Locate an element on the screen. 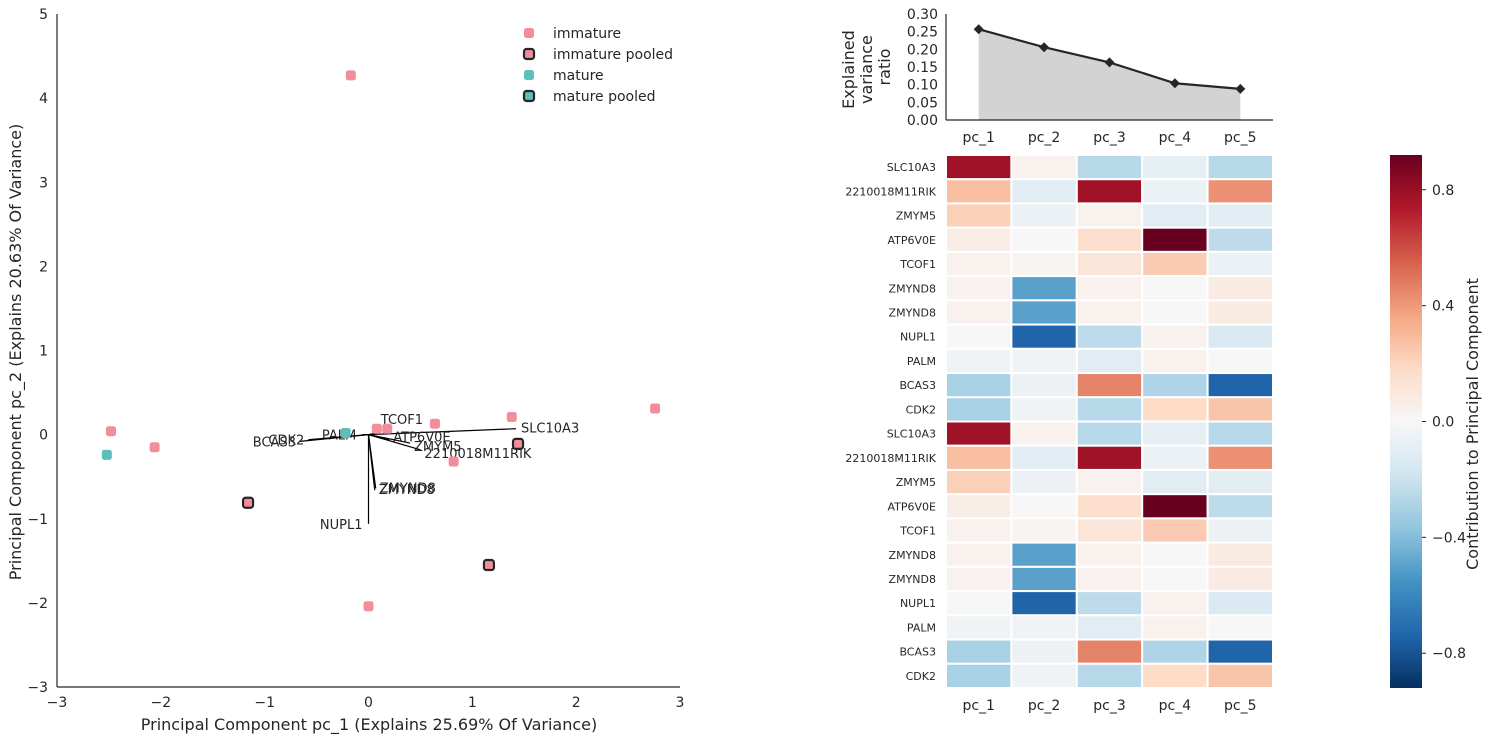 Image resolution: width=1489 pixels, height=740 pixels. biplot-y-tick-label: 3 is located at coordinates (43, 183).